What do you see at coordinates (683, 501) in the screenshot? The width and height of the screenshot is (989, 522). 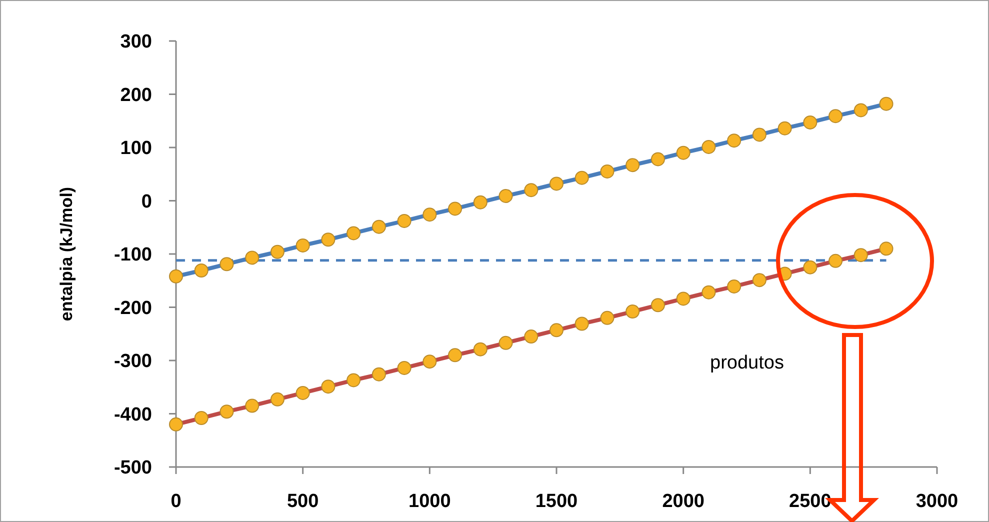 I see `x-tick-label: 2000` at bounding box center [683, 501].